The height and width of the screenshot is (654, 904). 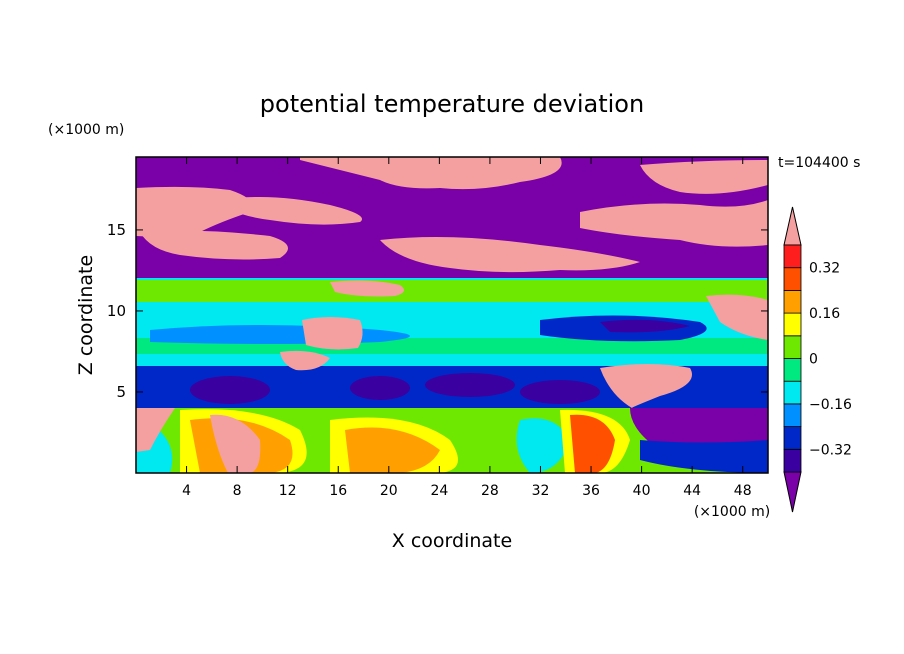 I want to click on colorbar-label: 0.16, so click(x=824, y=314).